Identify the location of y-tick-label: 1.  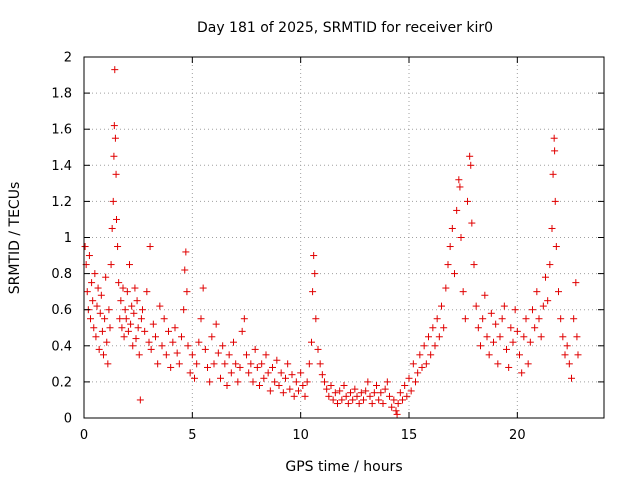
(68, 238).